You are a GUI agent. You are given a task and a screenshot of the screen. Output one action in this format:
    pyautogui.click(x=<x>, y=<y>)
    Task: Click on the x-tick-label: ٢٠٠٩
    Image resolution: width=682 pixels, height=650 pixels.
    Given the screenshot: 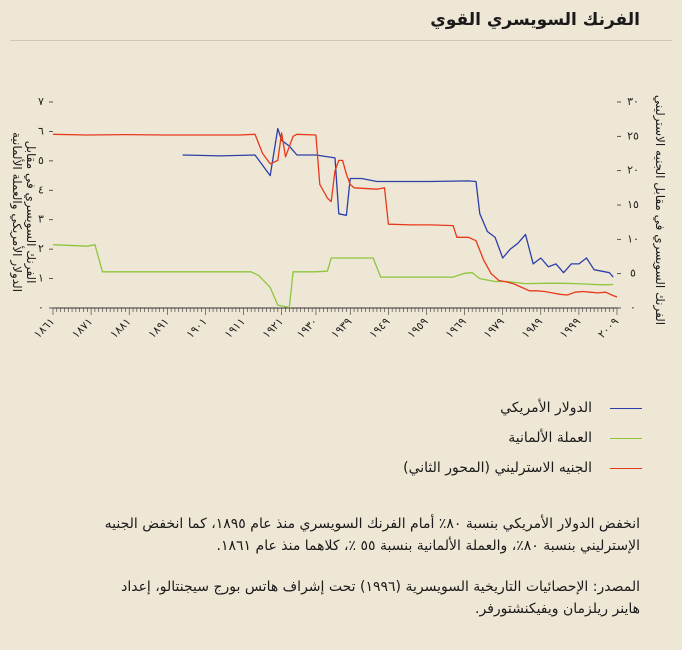 What is the action you would take?
    pyautogui.click(x=608, y=328)
    